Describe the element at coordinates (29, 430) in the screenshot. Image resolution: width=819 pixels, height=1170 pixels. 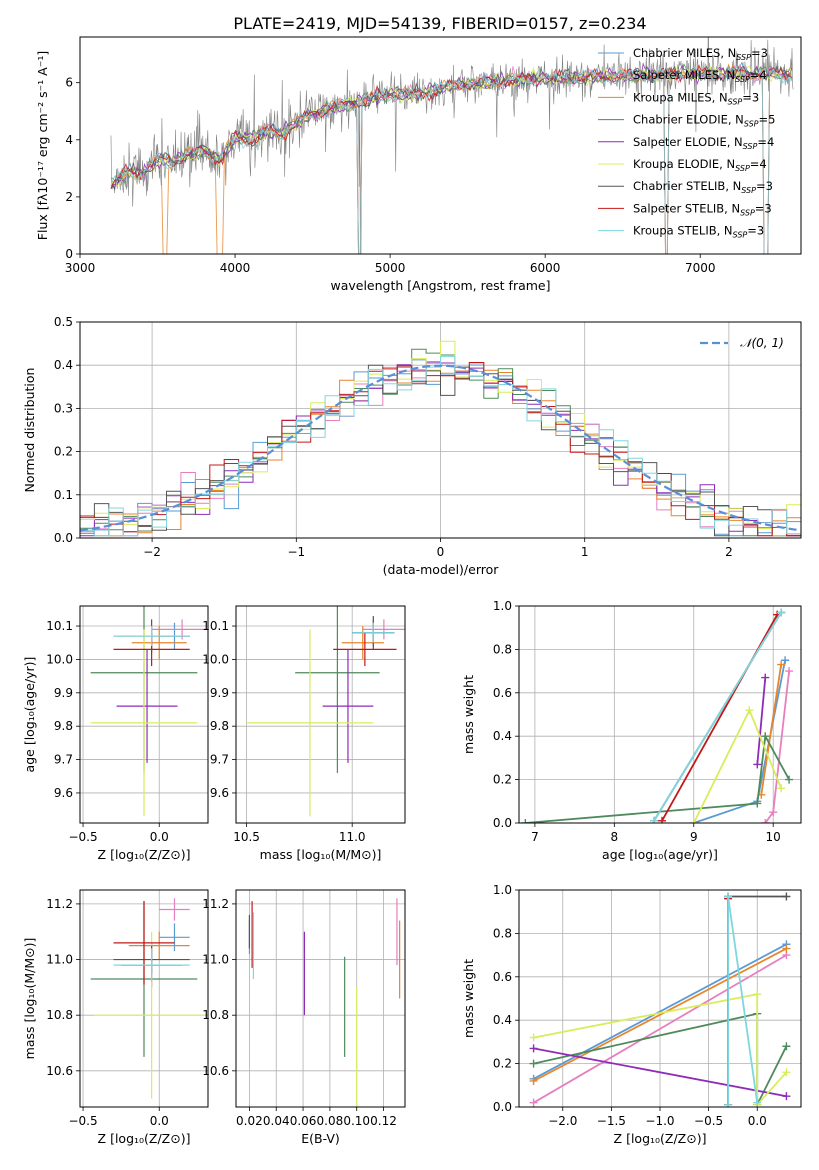
I see `y-axis-label: Normed distribution` at that location.